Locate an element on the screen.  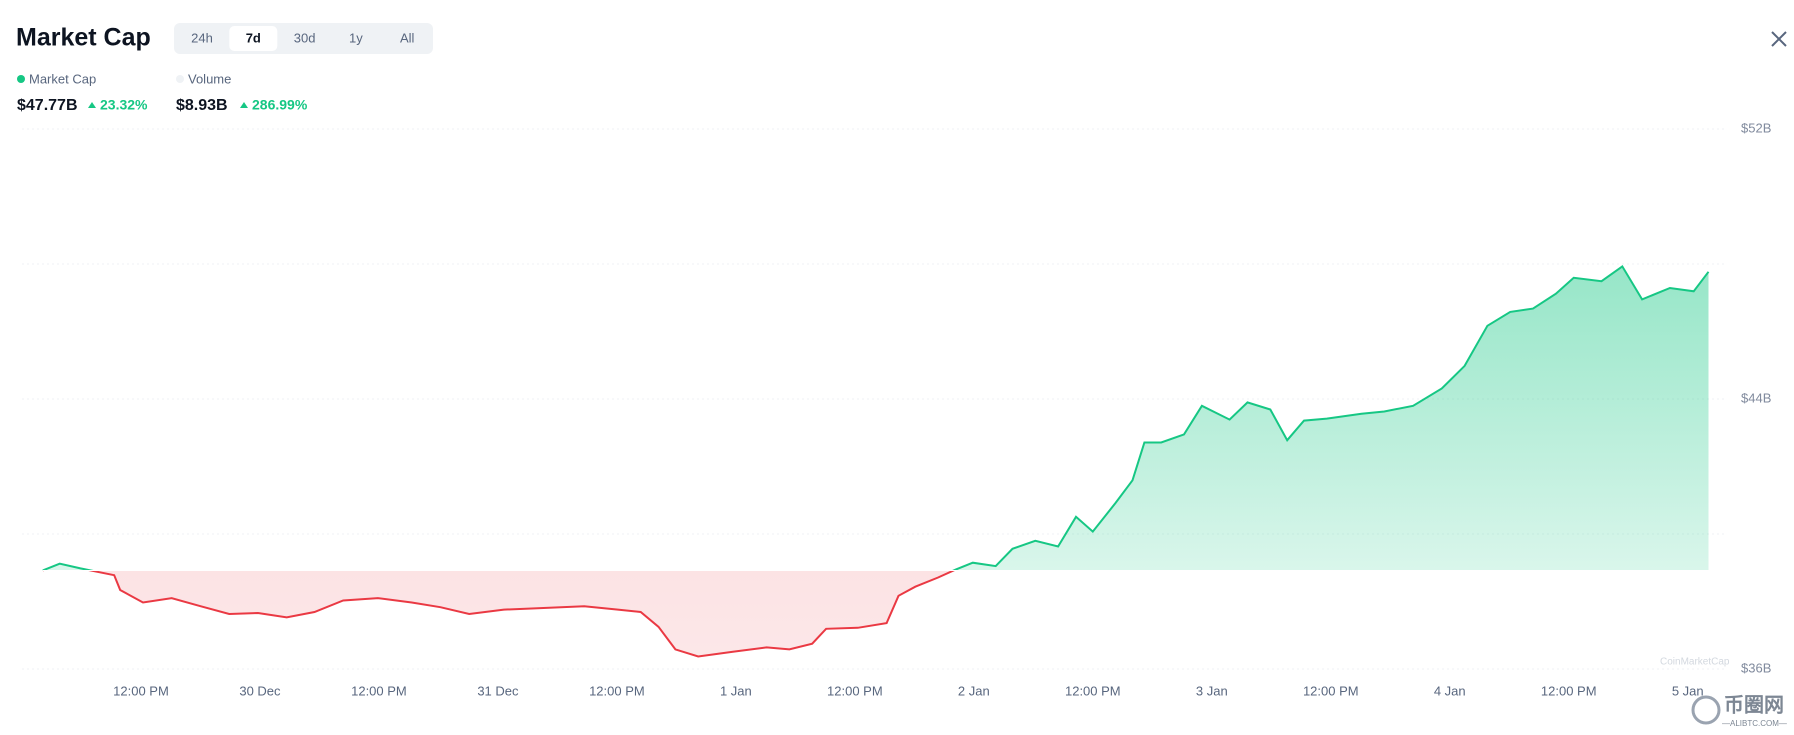
y-tick-label: $36B is located at coordinates (1756, 667).